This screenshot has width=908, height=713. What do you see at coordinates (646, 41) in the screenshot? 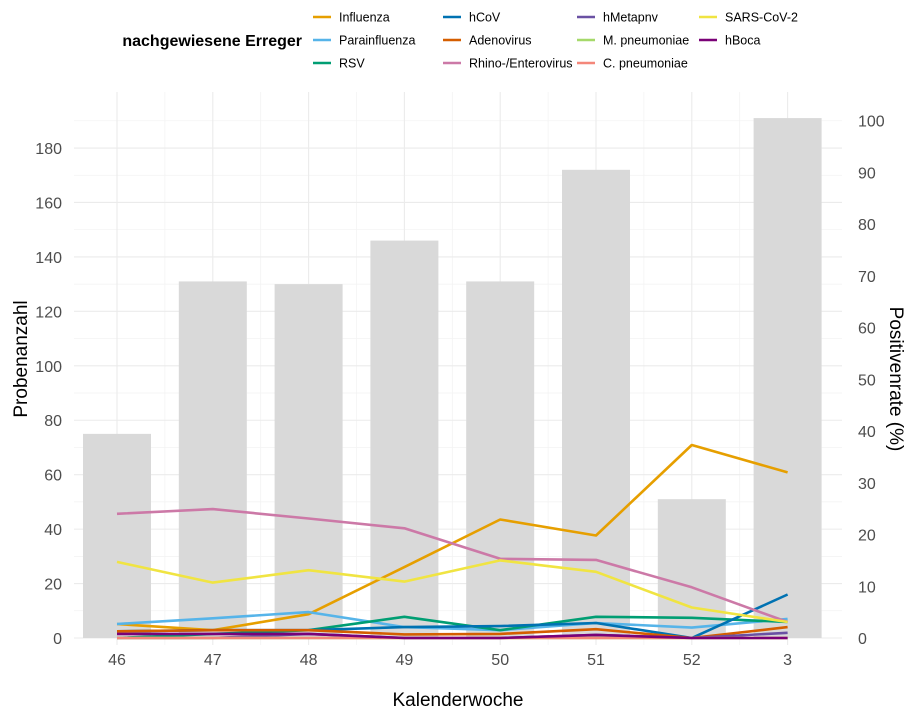
I see `legend-label: M. pneumoniae` at bounding box center [646, 41].